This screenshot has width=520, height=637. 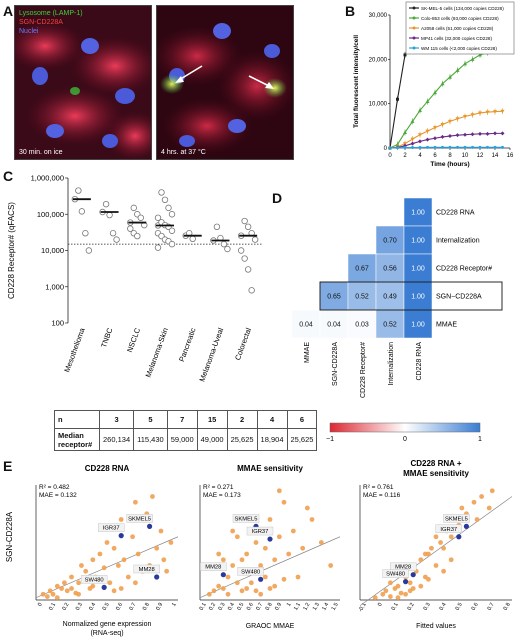 I want to click on subplot-title: MMAE sensitivity, so click(x=436, y=473).